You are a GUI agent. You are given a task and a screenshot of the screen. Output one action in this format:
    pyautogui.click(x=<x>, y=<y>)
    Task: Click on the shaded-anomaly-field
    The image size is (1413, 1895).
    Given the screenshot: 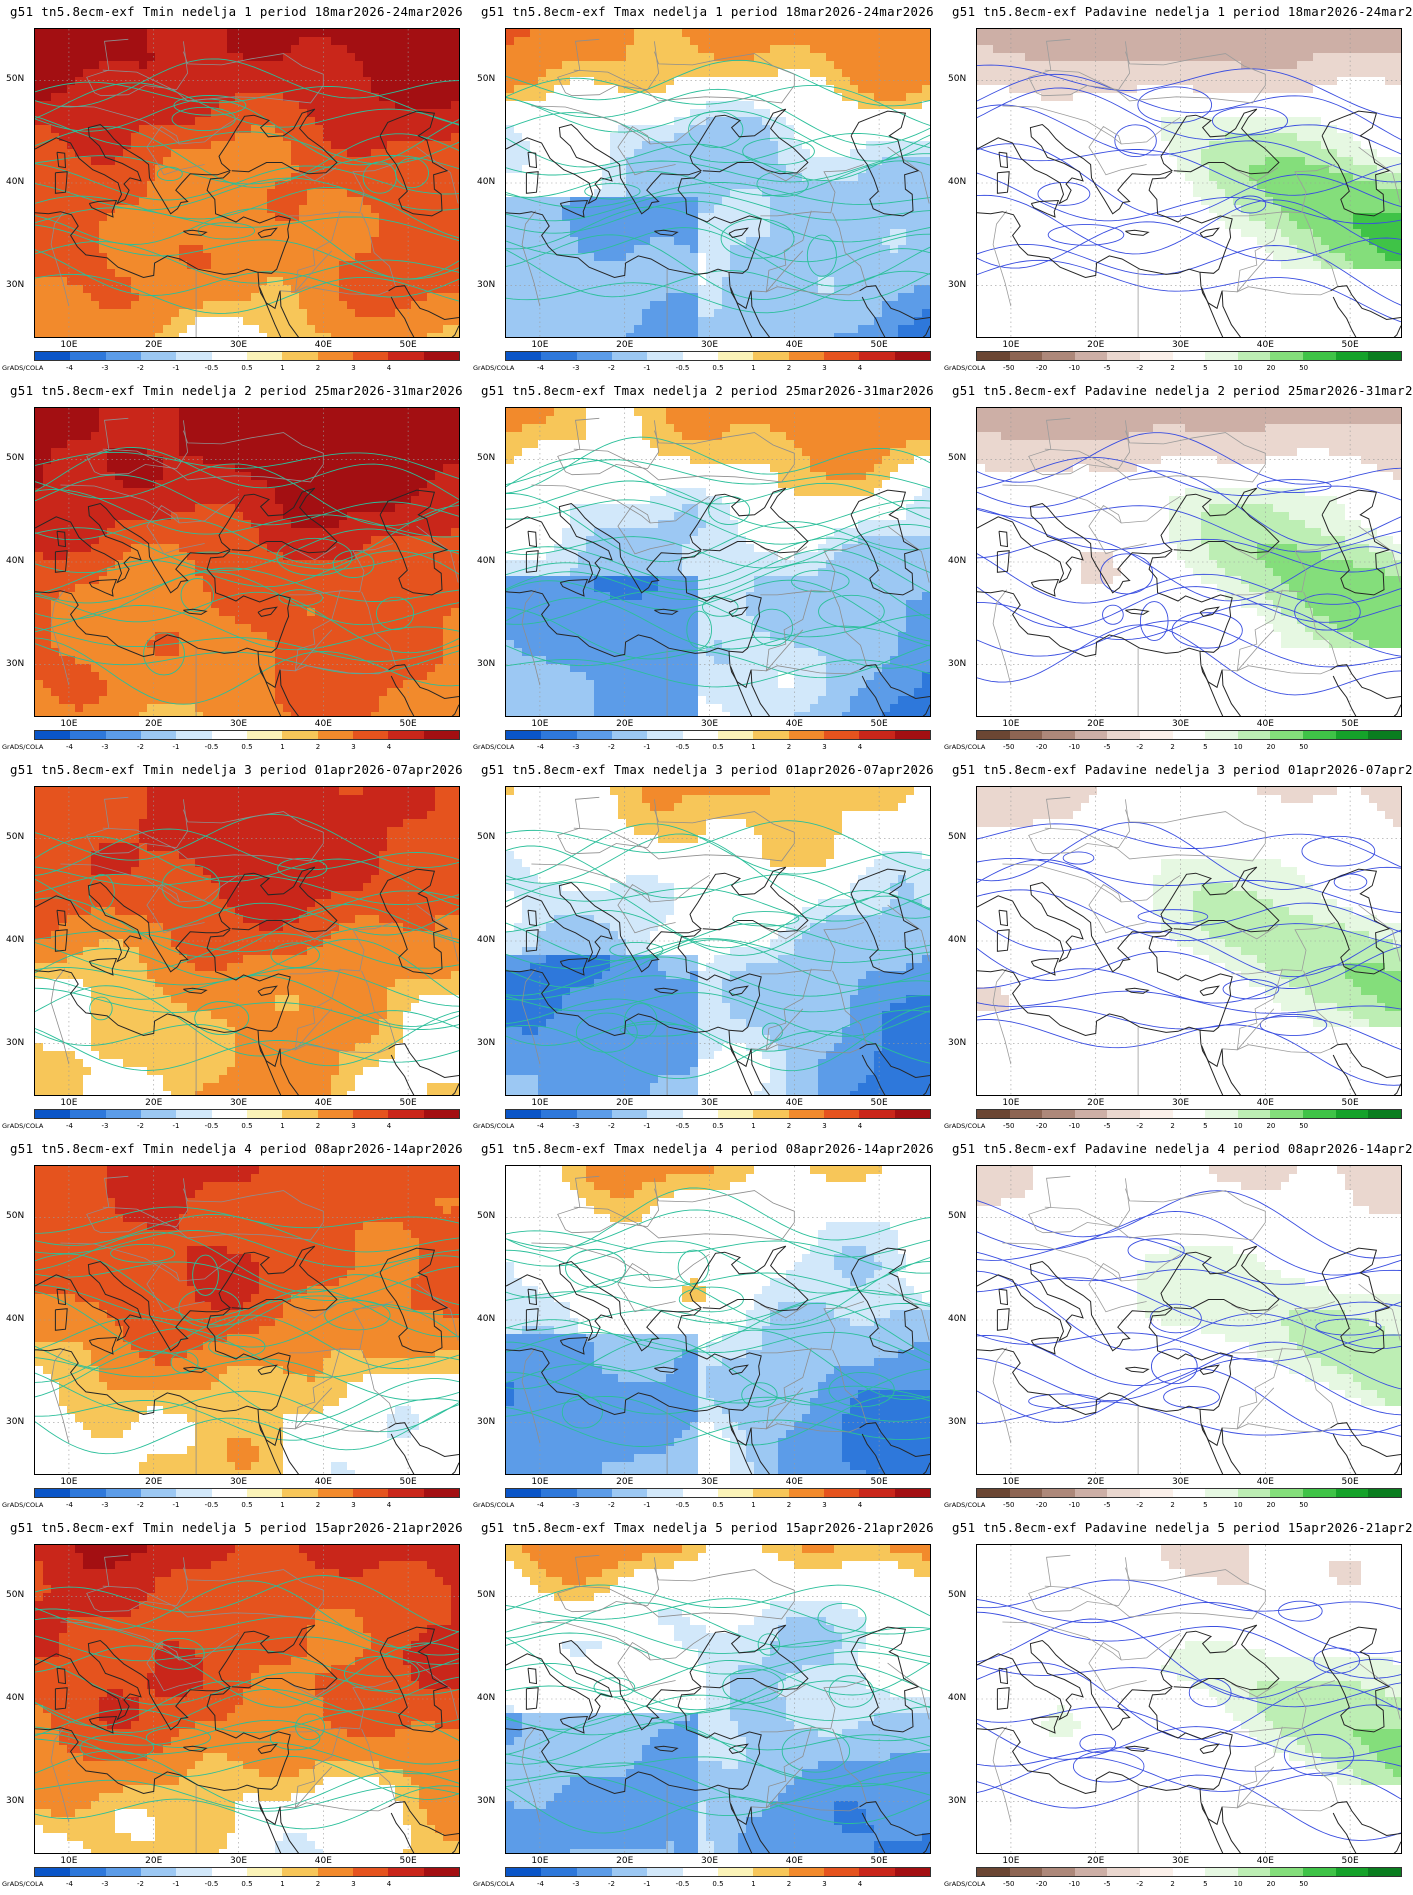 What is the action you would take?
    pyautogui.click(x=718, y=1699)
    